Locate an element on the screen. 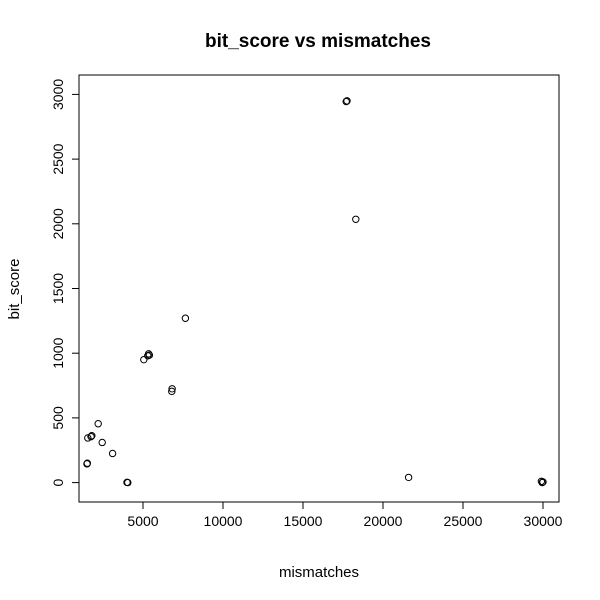 The width and height of the screenshot is (600, 600). y-tick-label: 1500 is located at coordinates (58, 288).